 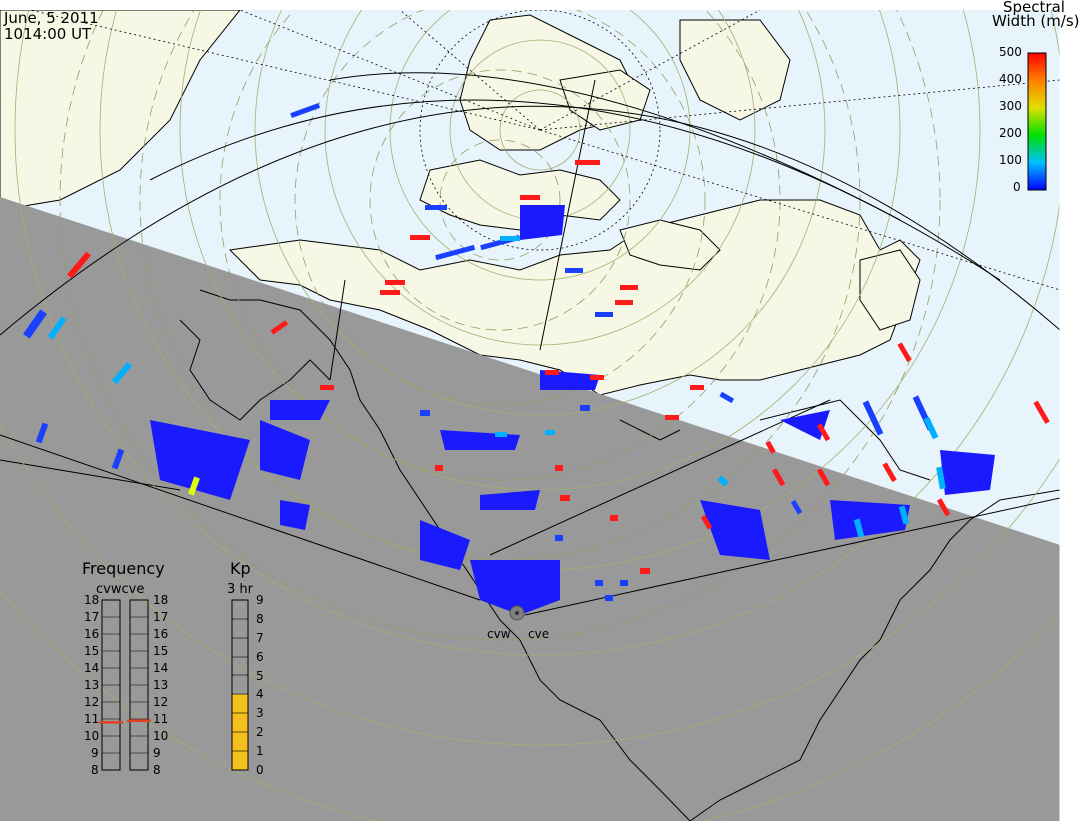 I want to click on colorbar-tick-label: 300, so click(x=1010, y=106).